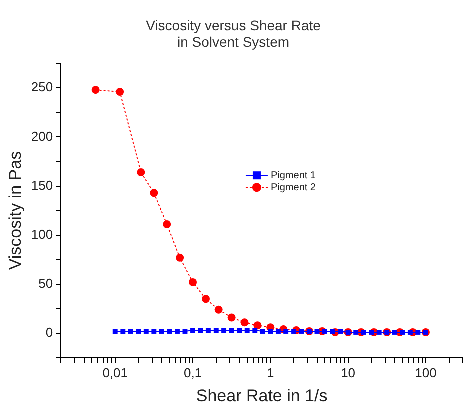  What do you see at coordinates (234, 33) in the screenshot?
I see `chart-title: Viscosity versus Shear Rate in Solvent System` at bounding box center [234, 33].